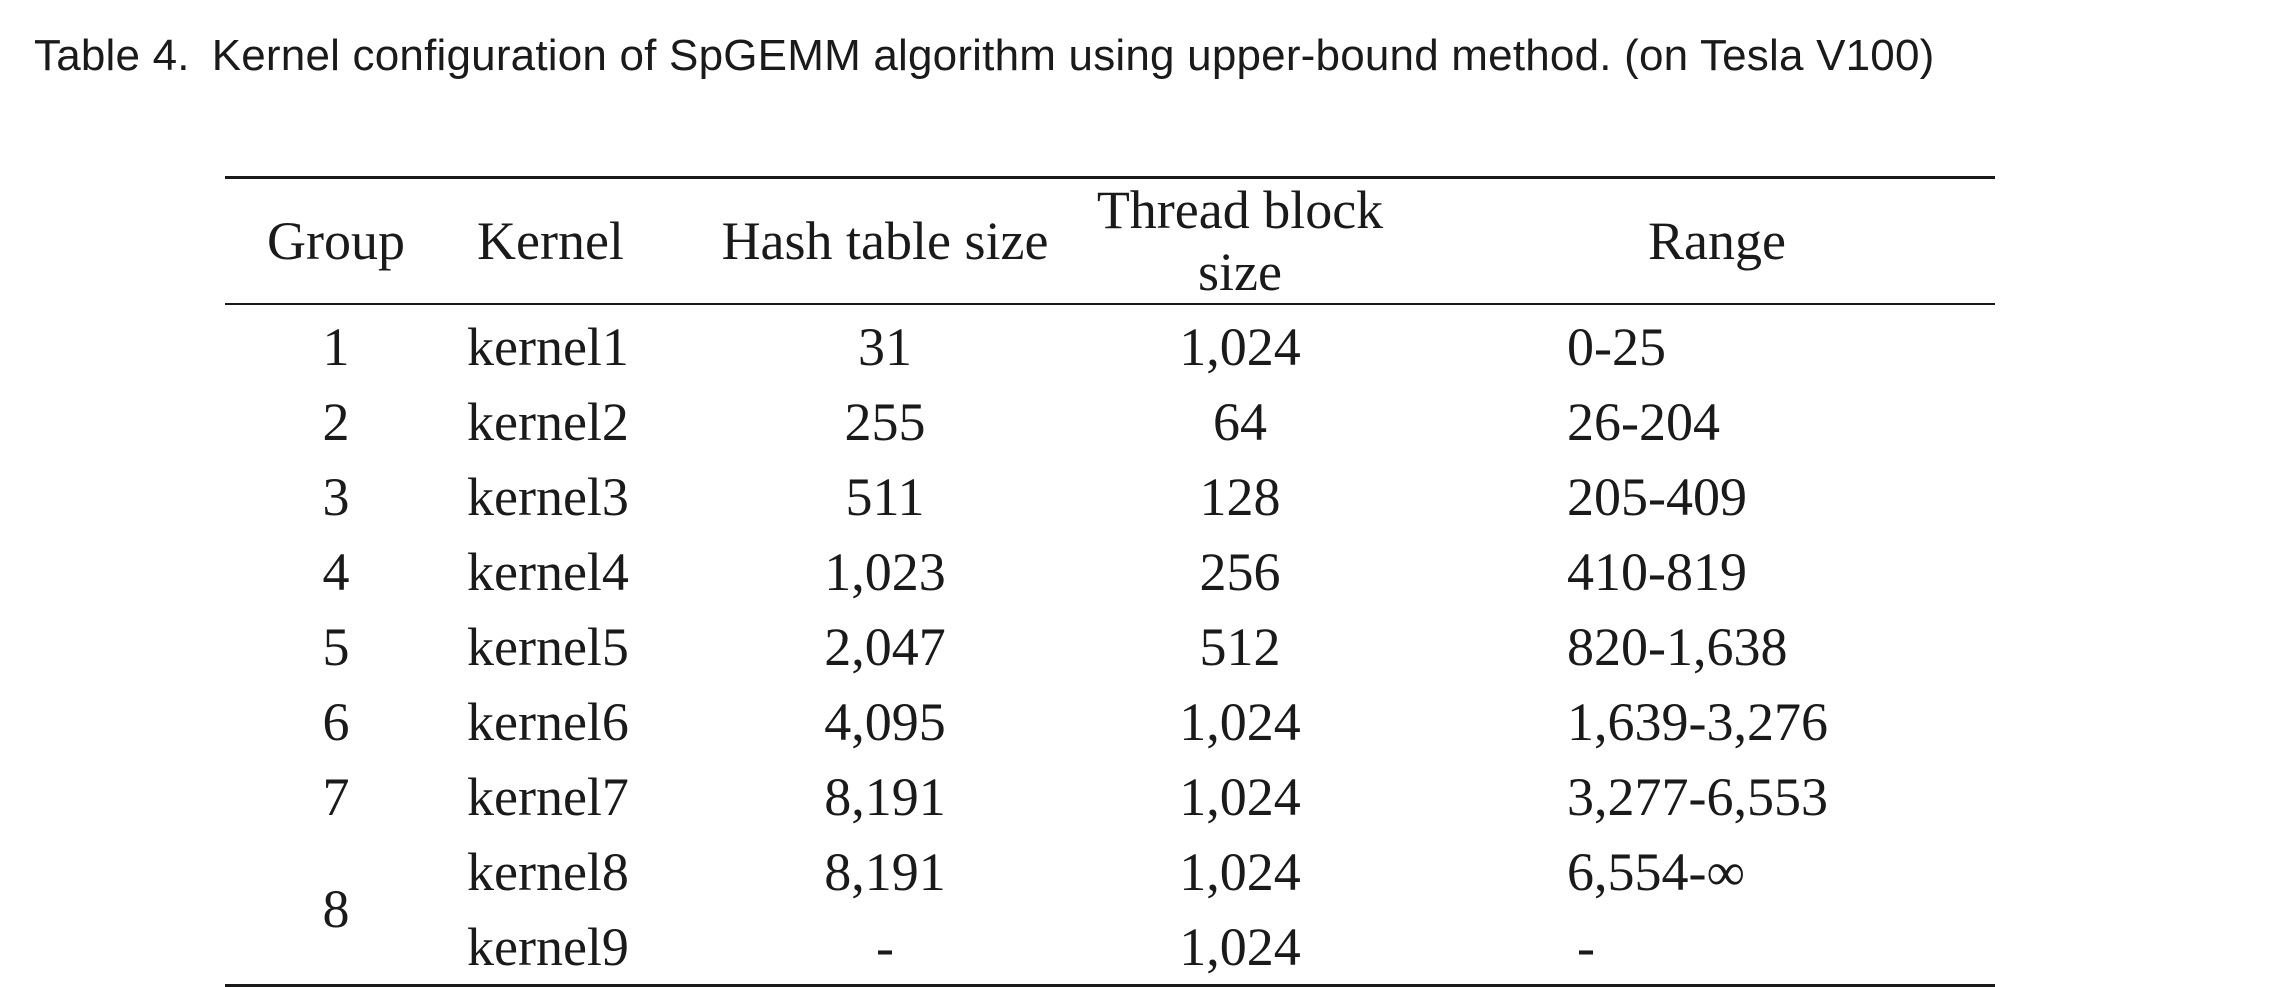 This screenshot has width=2294, height=987. I want to click on cell-hash-table-size: 31, so click(885, 346).